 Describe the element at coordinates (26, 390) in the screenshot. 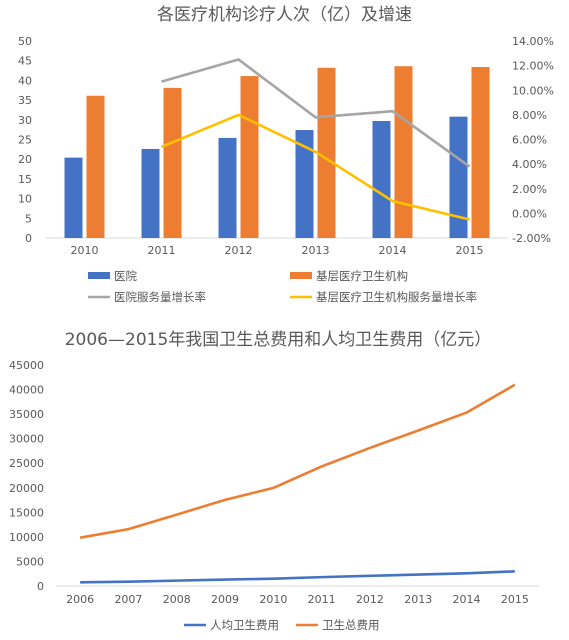

I see `chart2-y-tick-label: 40000` at that location.